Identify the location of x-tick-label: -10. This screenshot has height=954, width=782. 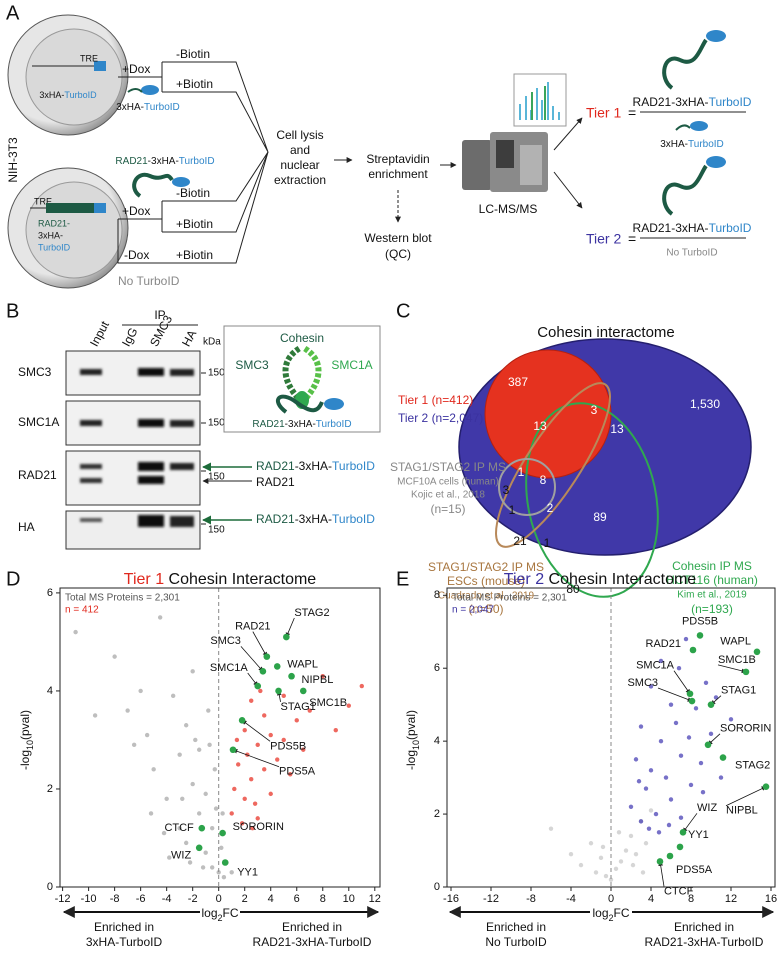
(89, 899).